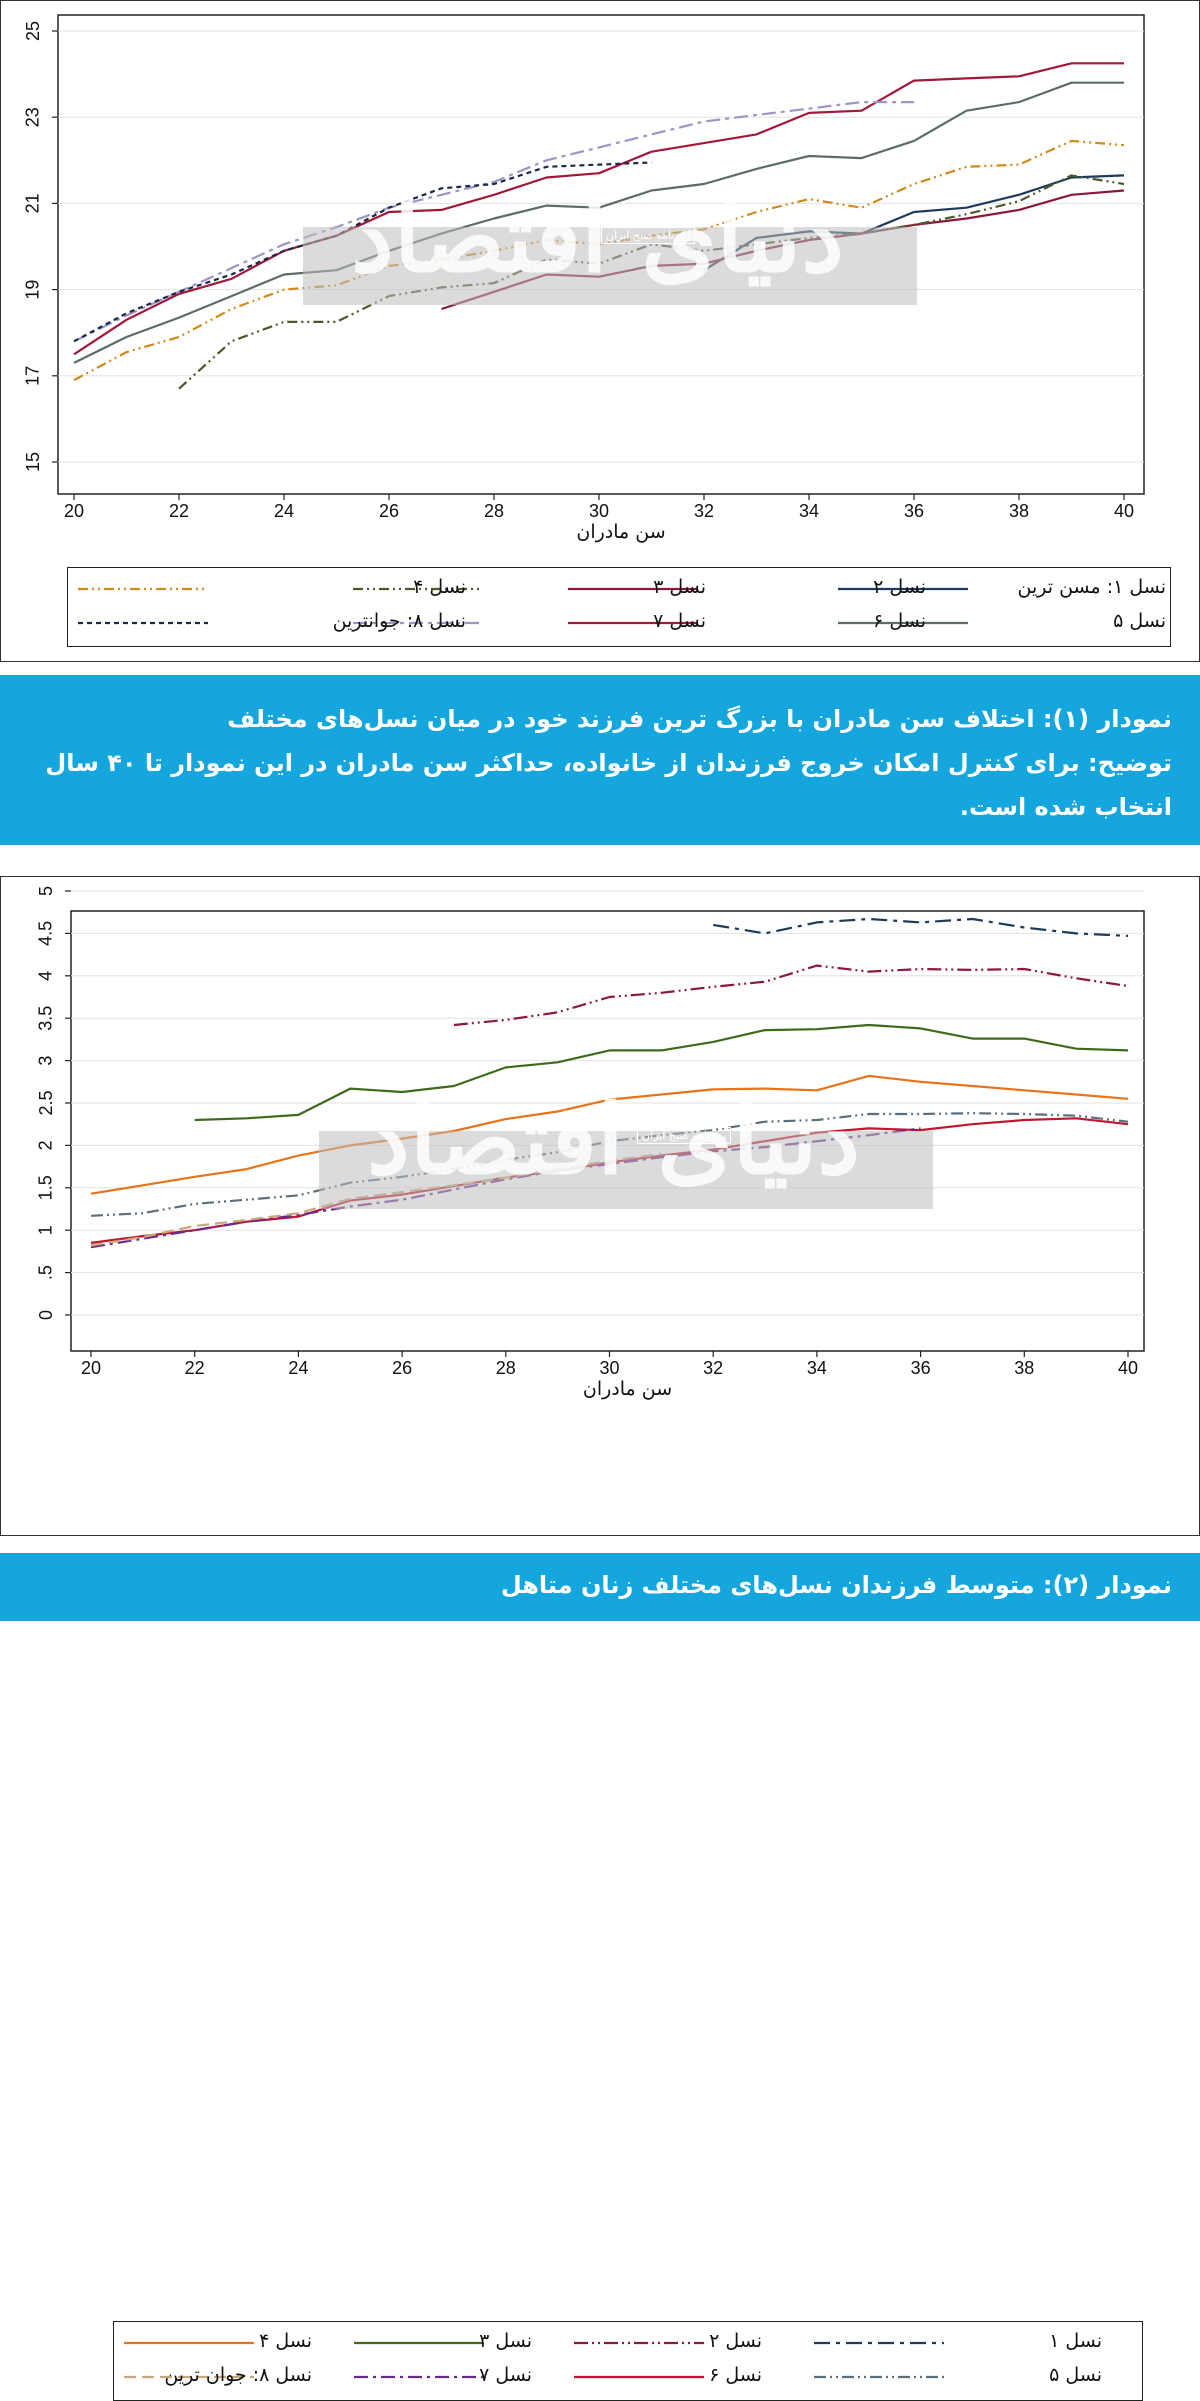 The image size is (1200, 2401). What do you see at coordinates (33, 117) in the screenshot?
I see `y-tick-label: 23` at bounding box center [33, 117].